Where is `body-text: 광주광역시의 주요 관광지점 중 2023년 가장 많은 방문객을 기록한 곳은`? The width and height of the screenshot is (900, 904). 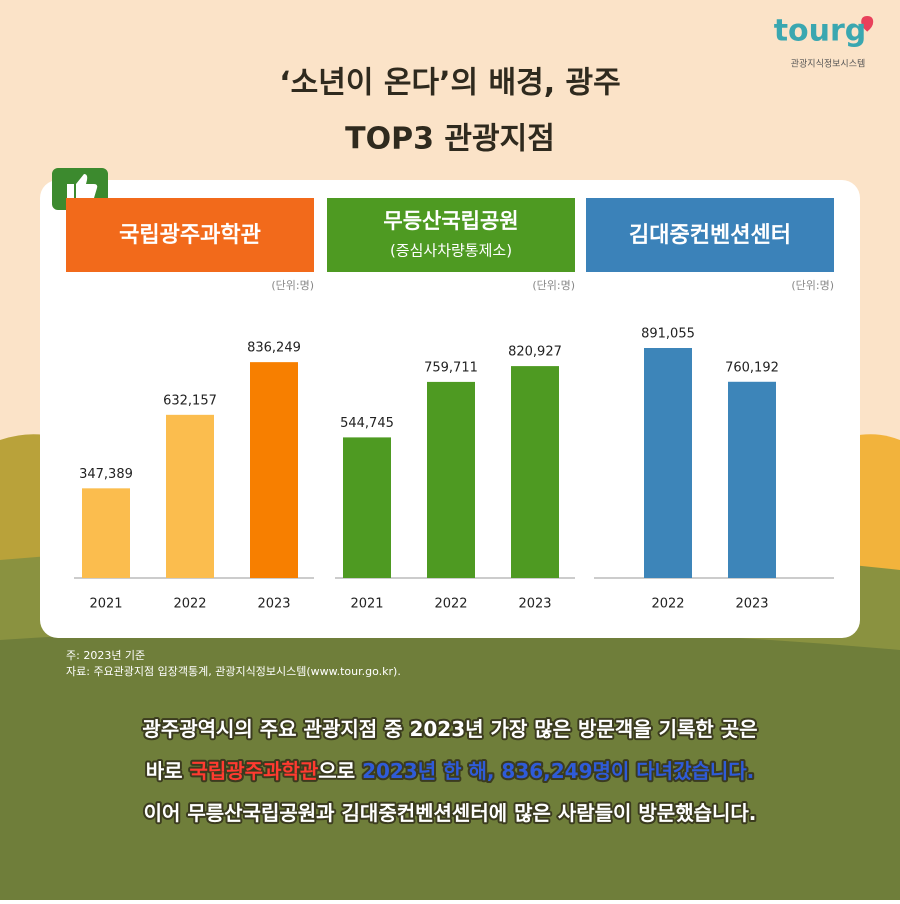 body-text: 광주광역시의 주요 관광지점 중 2023년 가장 많은 방문객을 기록한 곳은 is located at coordinates (449, 729).